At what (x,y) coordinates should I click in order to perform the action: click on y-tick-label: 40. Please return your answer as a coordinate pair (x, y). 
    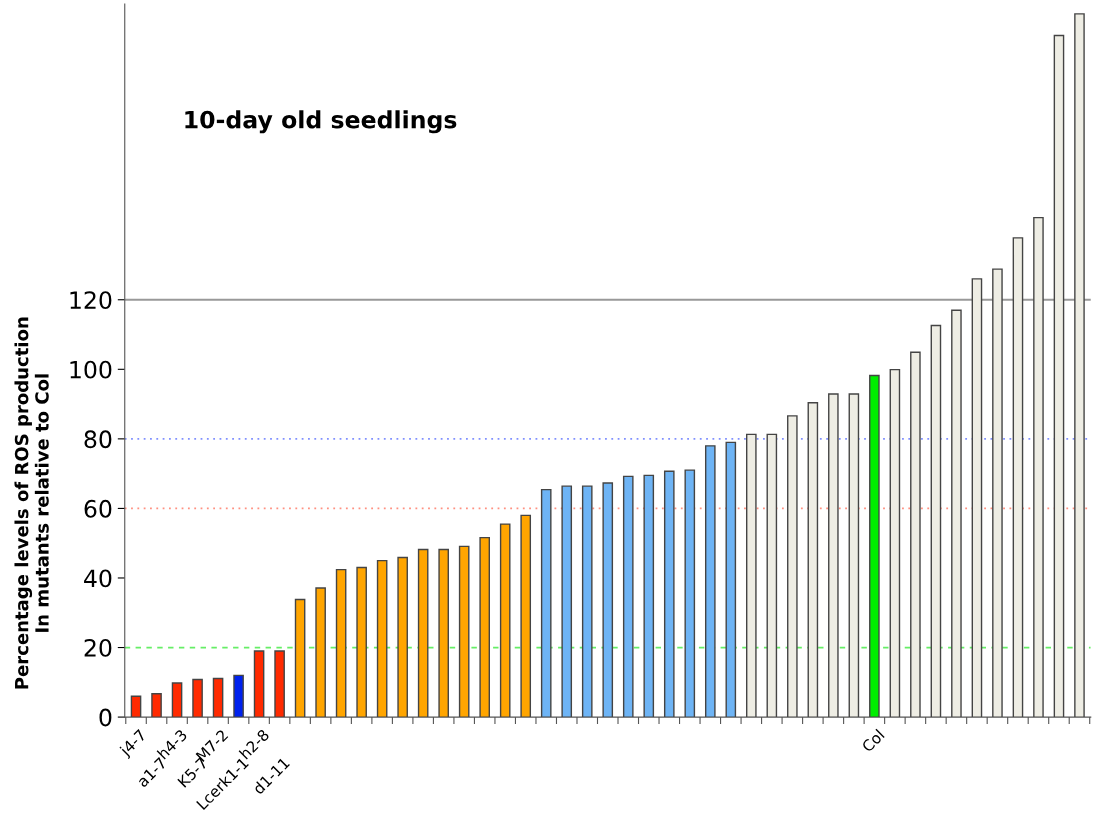
    Looking at the image, I should click on (98, 578).